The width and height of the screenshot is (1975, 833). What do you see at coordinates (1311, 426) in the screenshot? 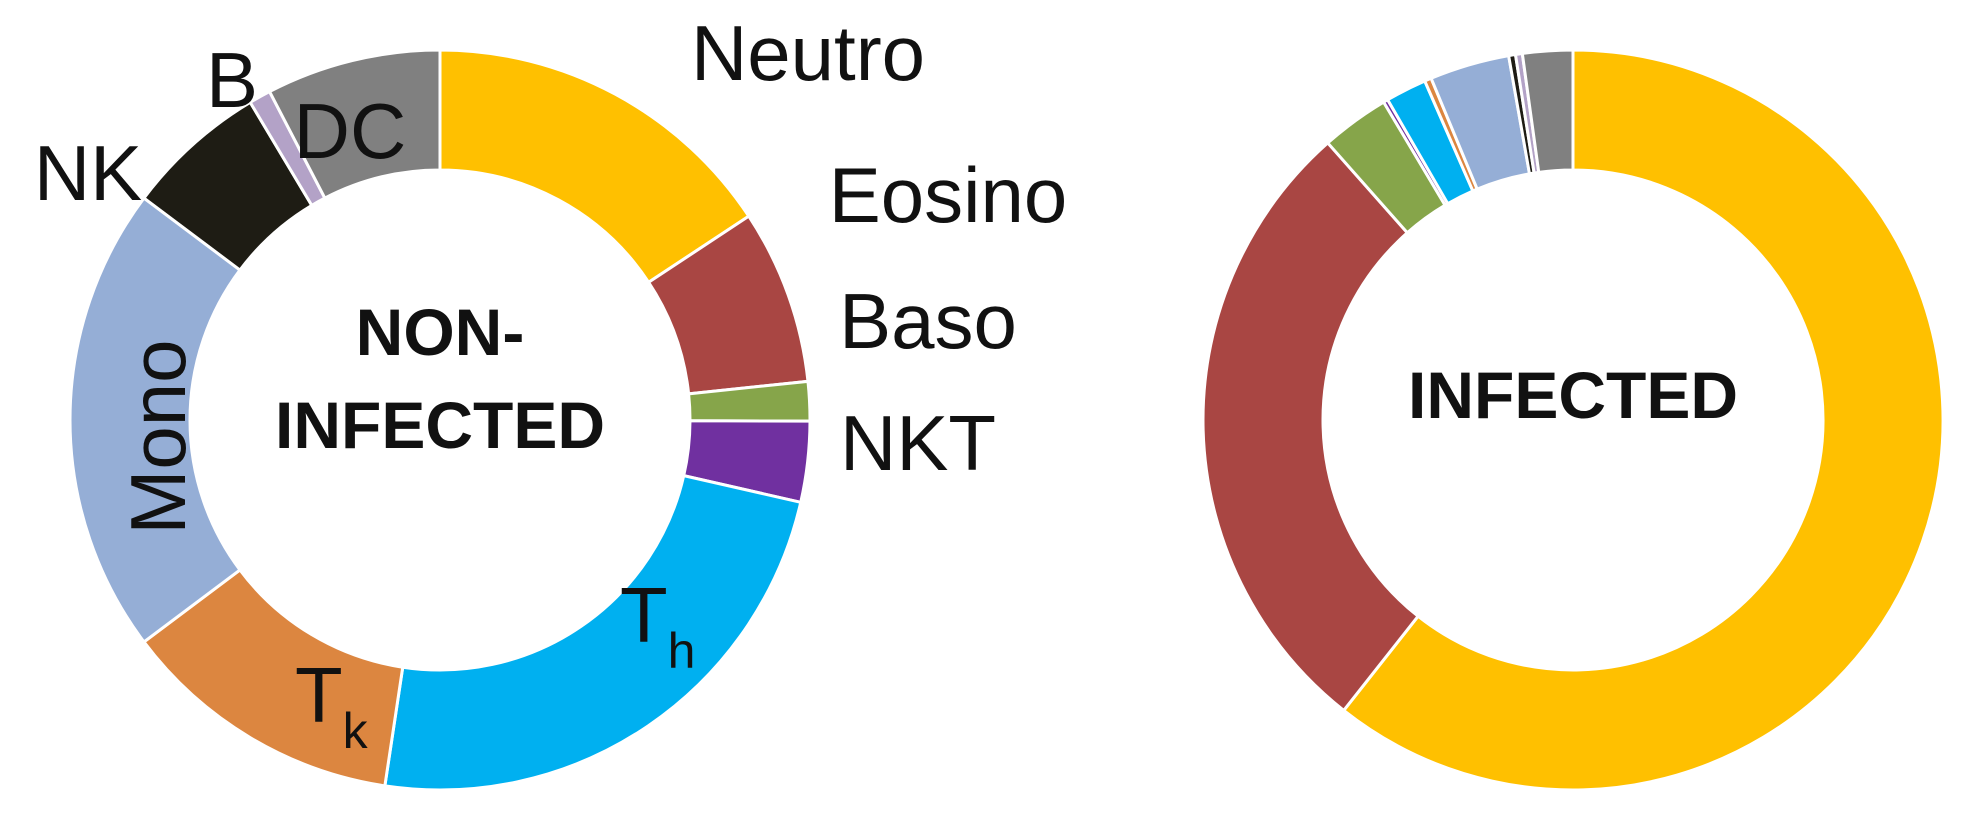
I see `slice-eosino` at bounding box center [1311, 426].